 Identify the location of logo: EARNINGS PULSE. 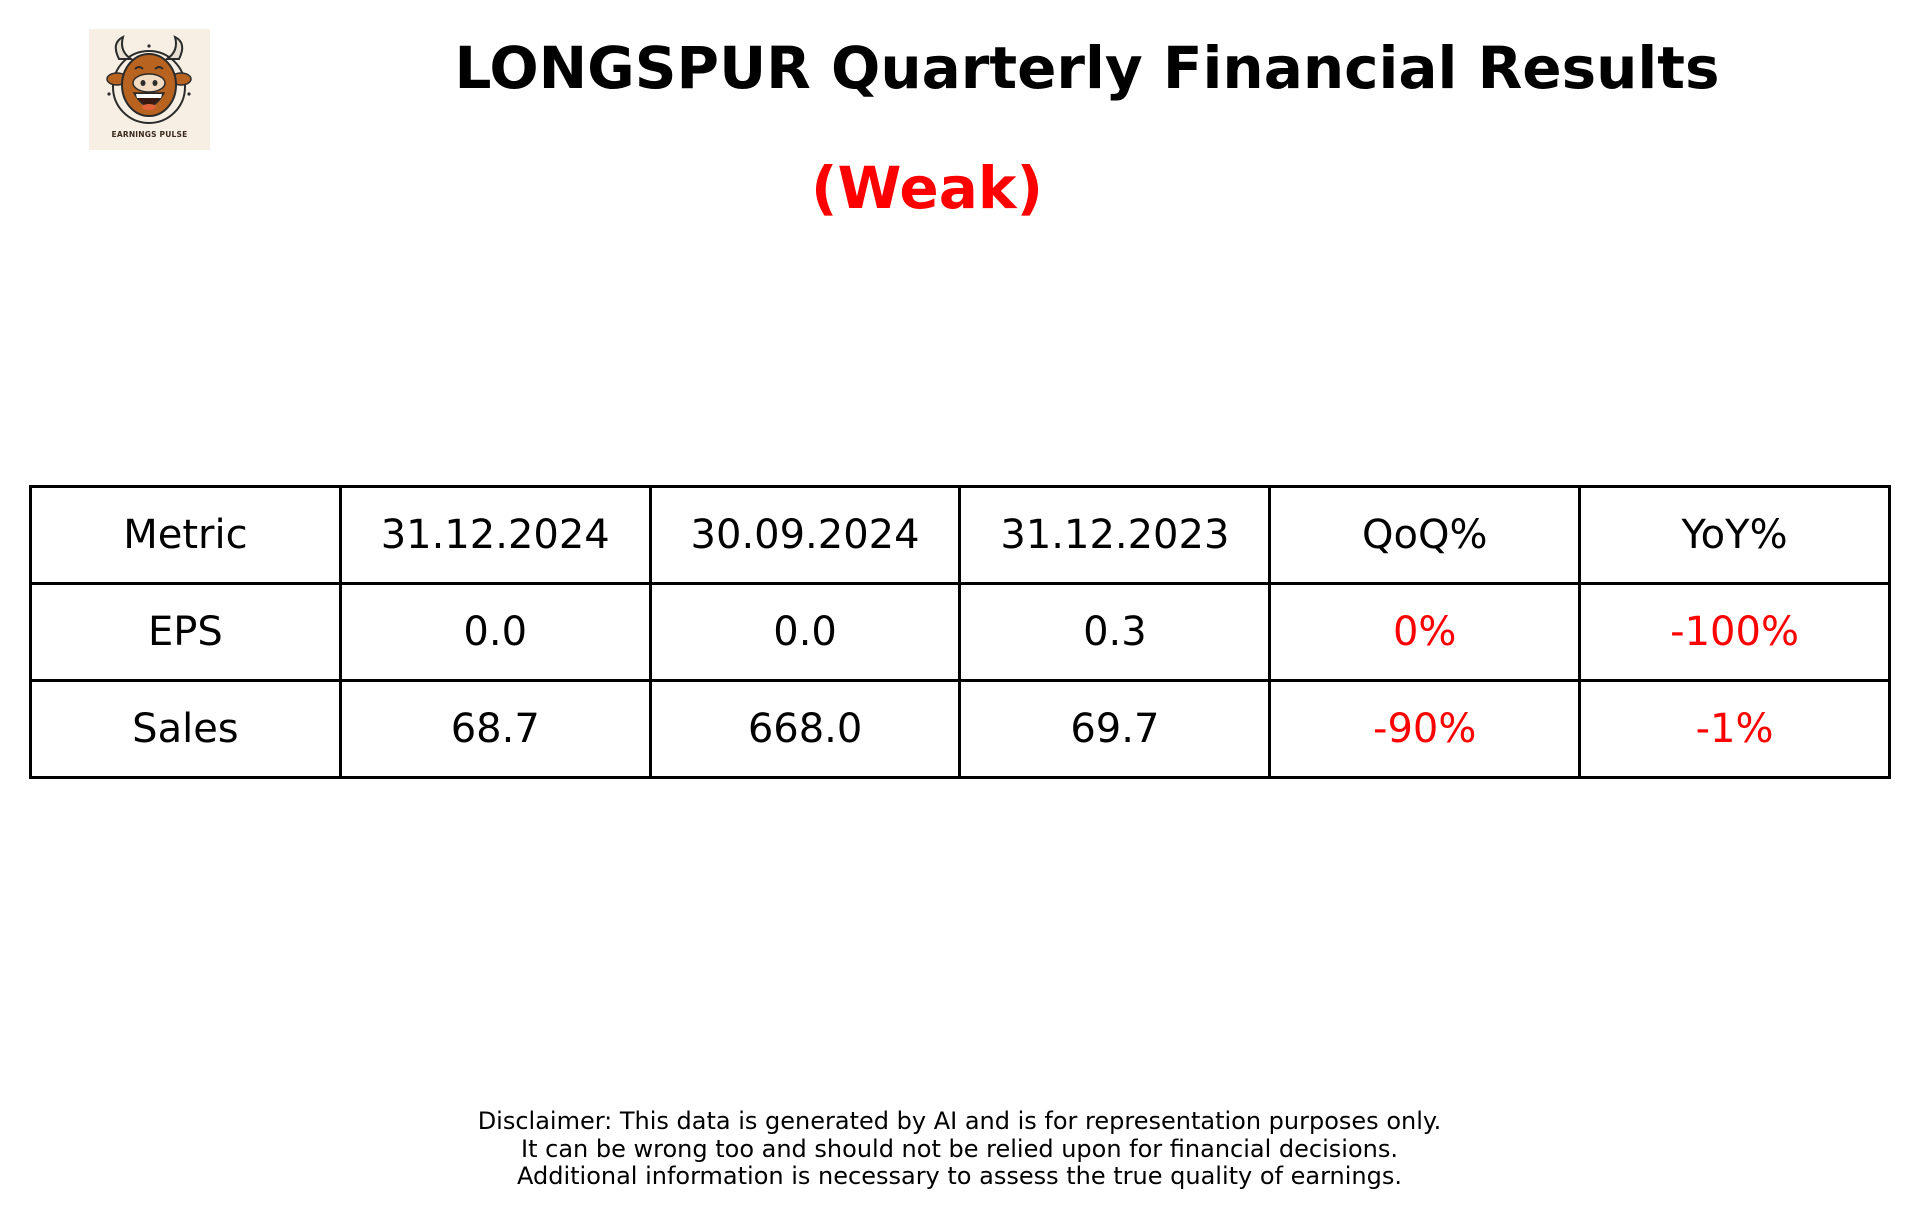
(149, 89).